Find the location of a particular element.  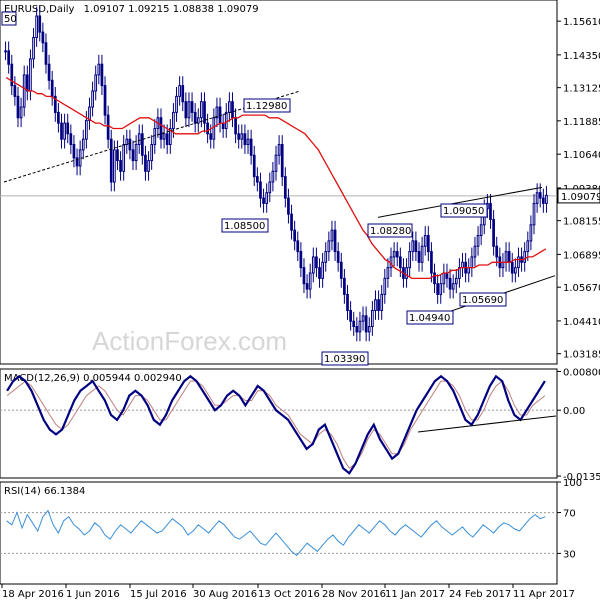

price-callout: 1.08280 is located at coordinates (390, 230).